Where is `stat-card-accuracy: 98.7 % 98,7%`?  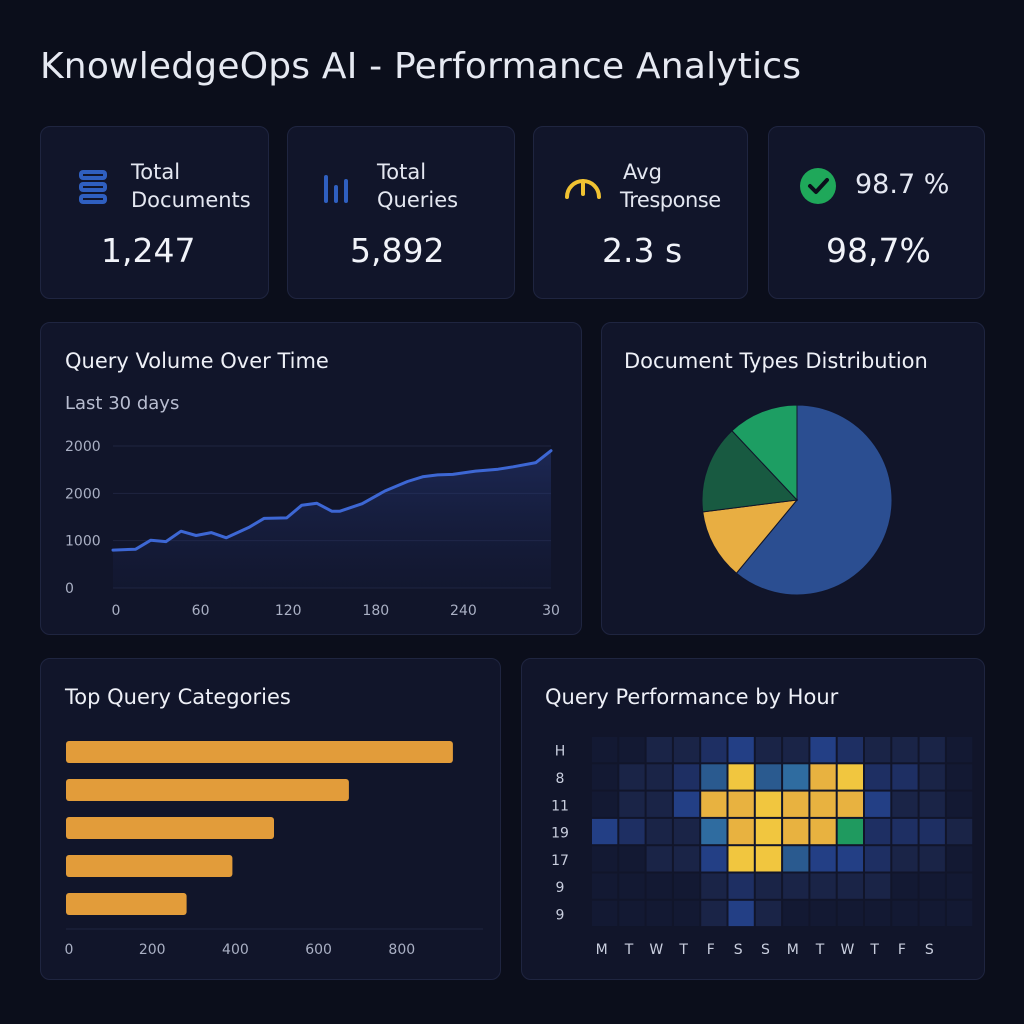
stat-card-accuracy: 98.7 % 98,7% is located at coordinates (876, 212).